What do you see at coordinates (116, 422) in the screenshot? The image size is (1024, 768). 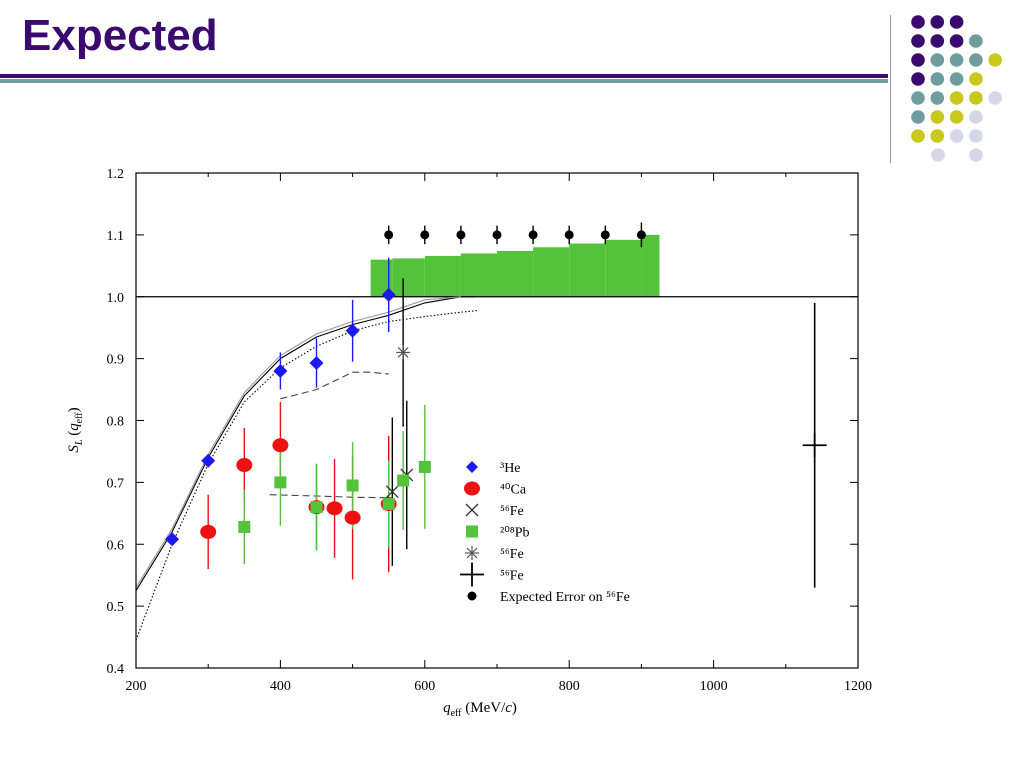 I see `y-tick-label: 0.8` at bounding box center [116, 422].